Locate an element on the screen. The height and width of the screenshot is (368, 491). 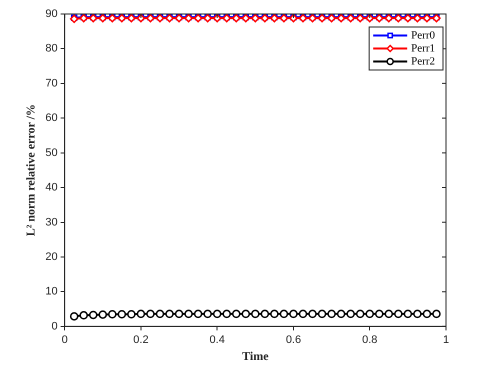
x-tick-label: 1 is located at coordinates (446, 340).